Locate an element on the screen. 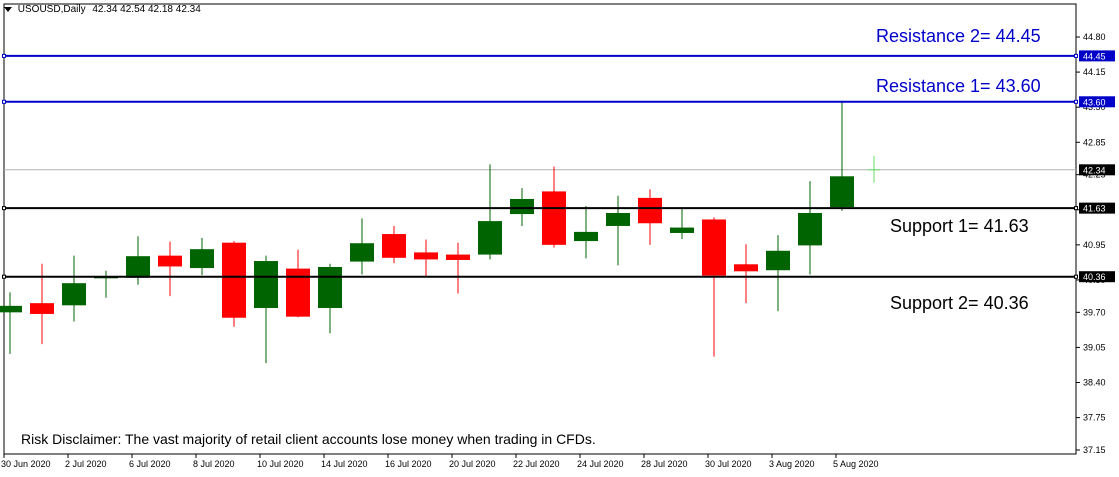 The image size is (1119, 477). x-tick-label: 3 Aug 2020 is located at coordinates (792, 464).